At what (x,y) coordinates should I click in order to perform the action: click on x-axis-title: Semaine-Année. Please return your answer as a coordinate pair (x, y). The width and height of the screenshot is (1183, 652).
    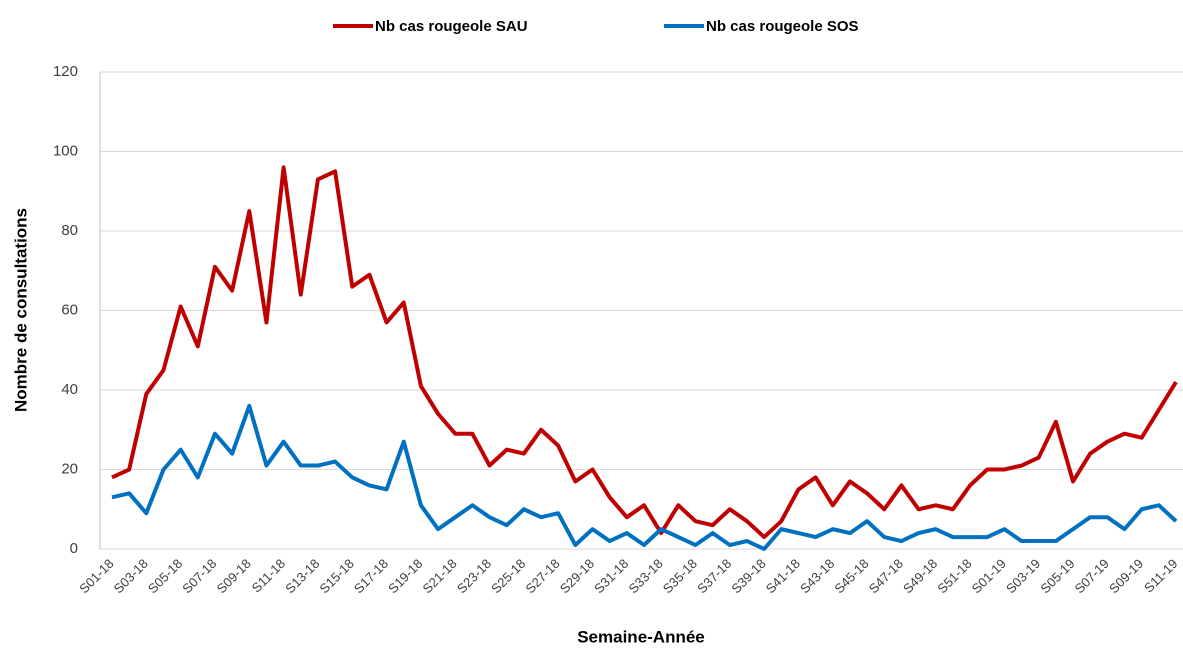
    Looking at the image, I should click on (641, 636).